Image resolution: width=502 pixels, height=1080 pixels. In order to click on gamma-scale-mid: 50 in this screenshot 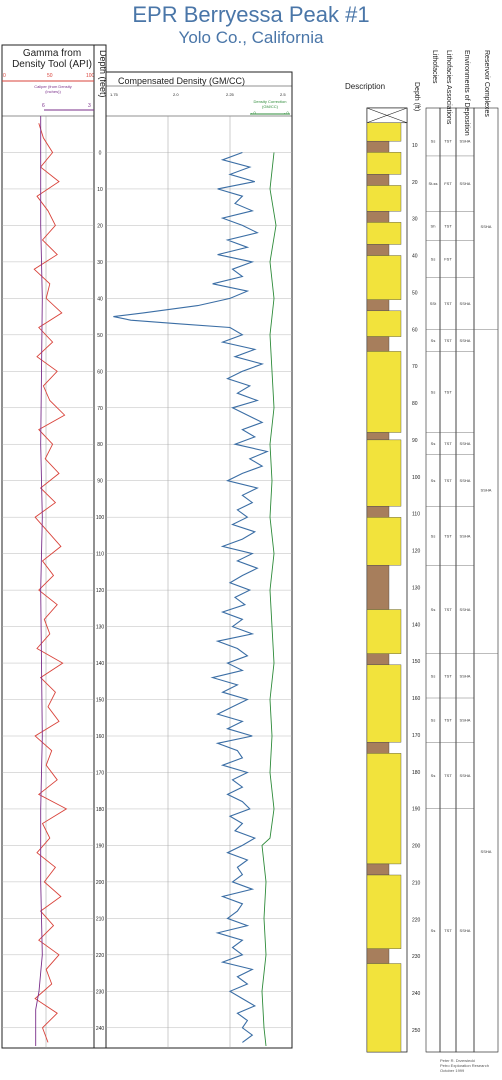, I will do `click(50, 76)`.